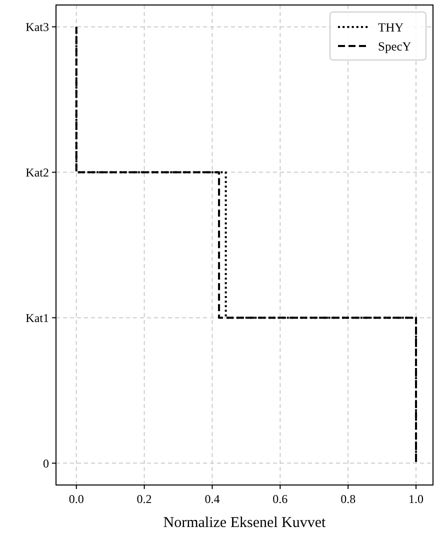  I want to click on x-tick-label: 0.0, so click(76, 499).